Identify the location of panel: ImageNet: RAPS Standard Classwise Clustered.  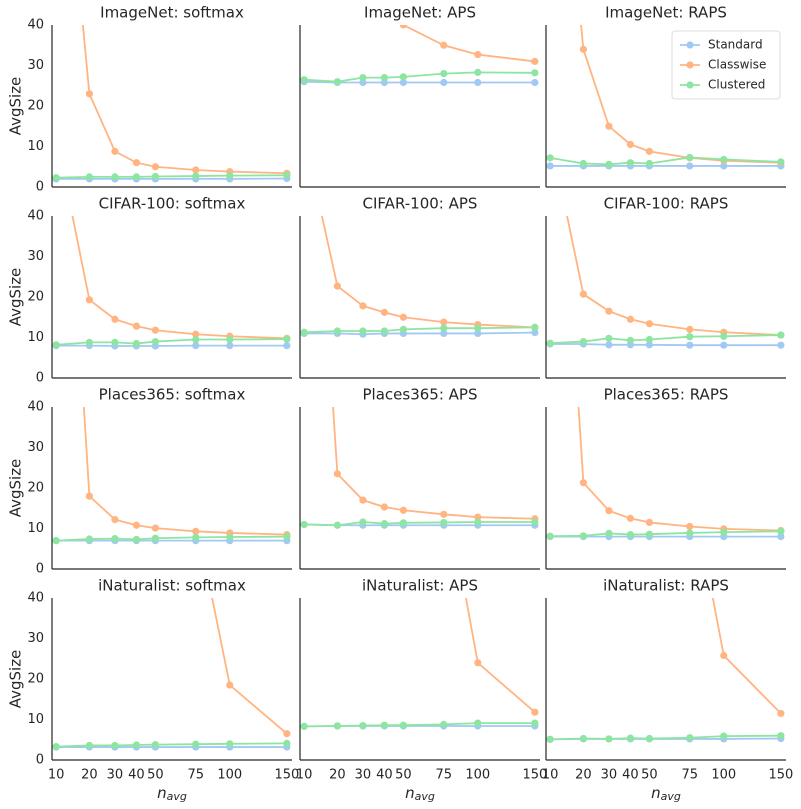
(665, 96).